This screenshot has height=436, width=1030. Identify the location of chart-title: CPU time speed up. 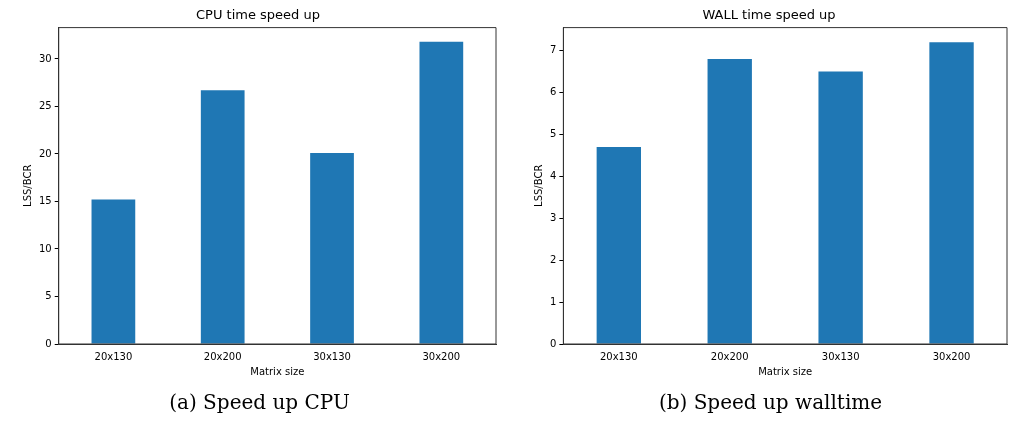
(257, 15).